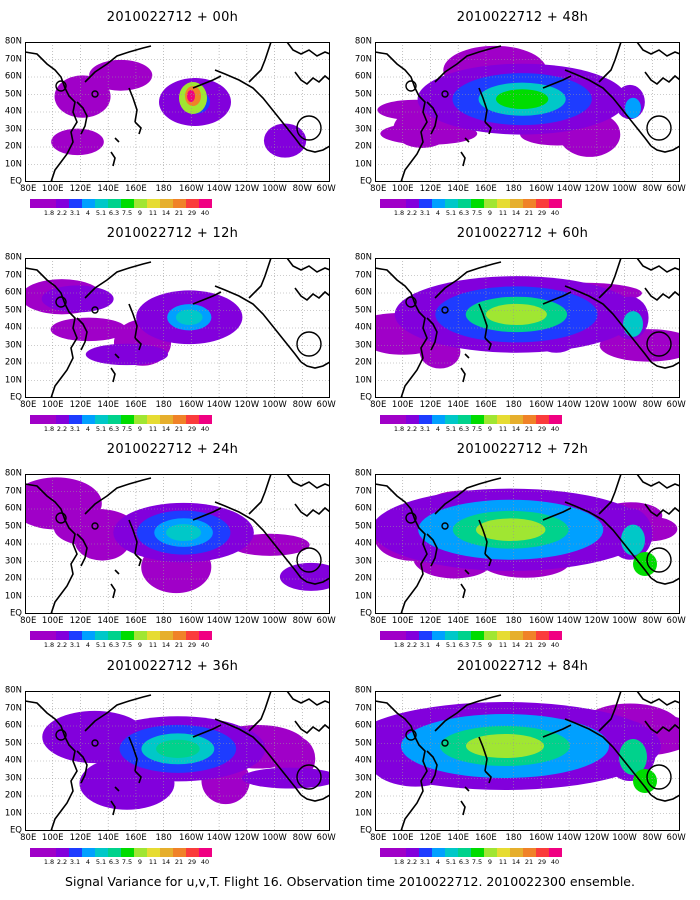 This screenshot has width=700, height=900. Describe the element at coordinates (527, 544) in the screenshot. I see `variance-map` at that location.